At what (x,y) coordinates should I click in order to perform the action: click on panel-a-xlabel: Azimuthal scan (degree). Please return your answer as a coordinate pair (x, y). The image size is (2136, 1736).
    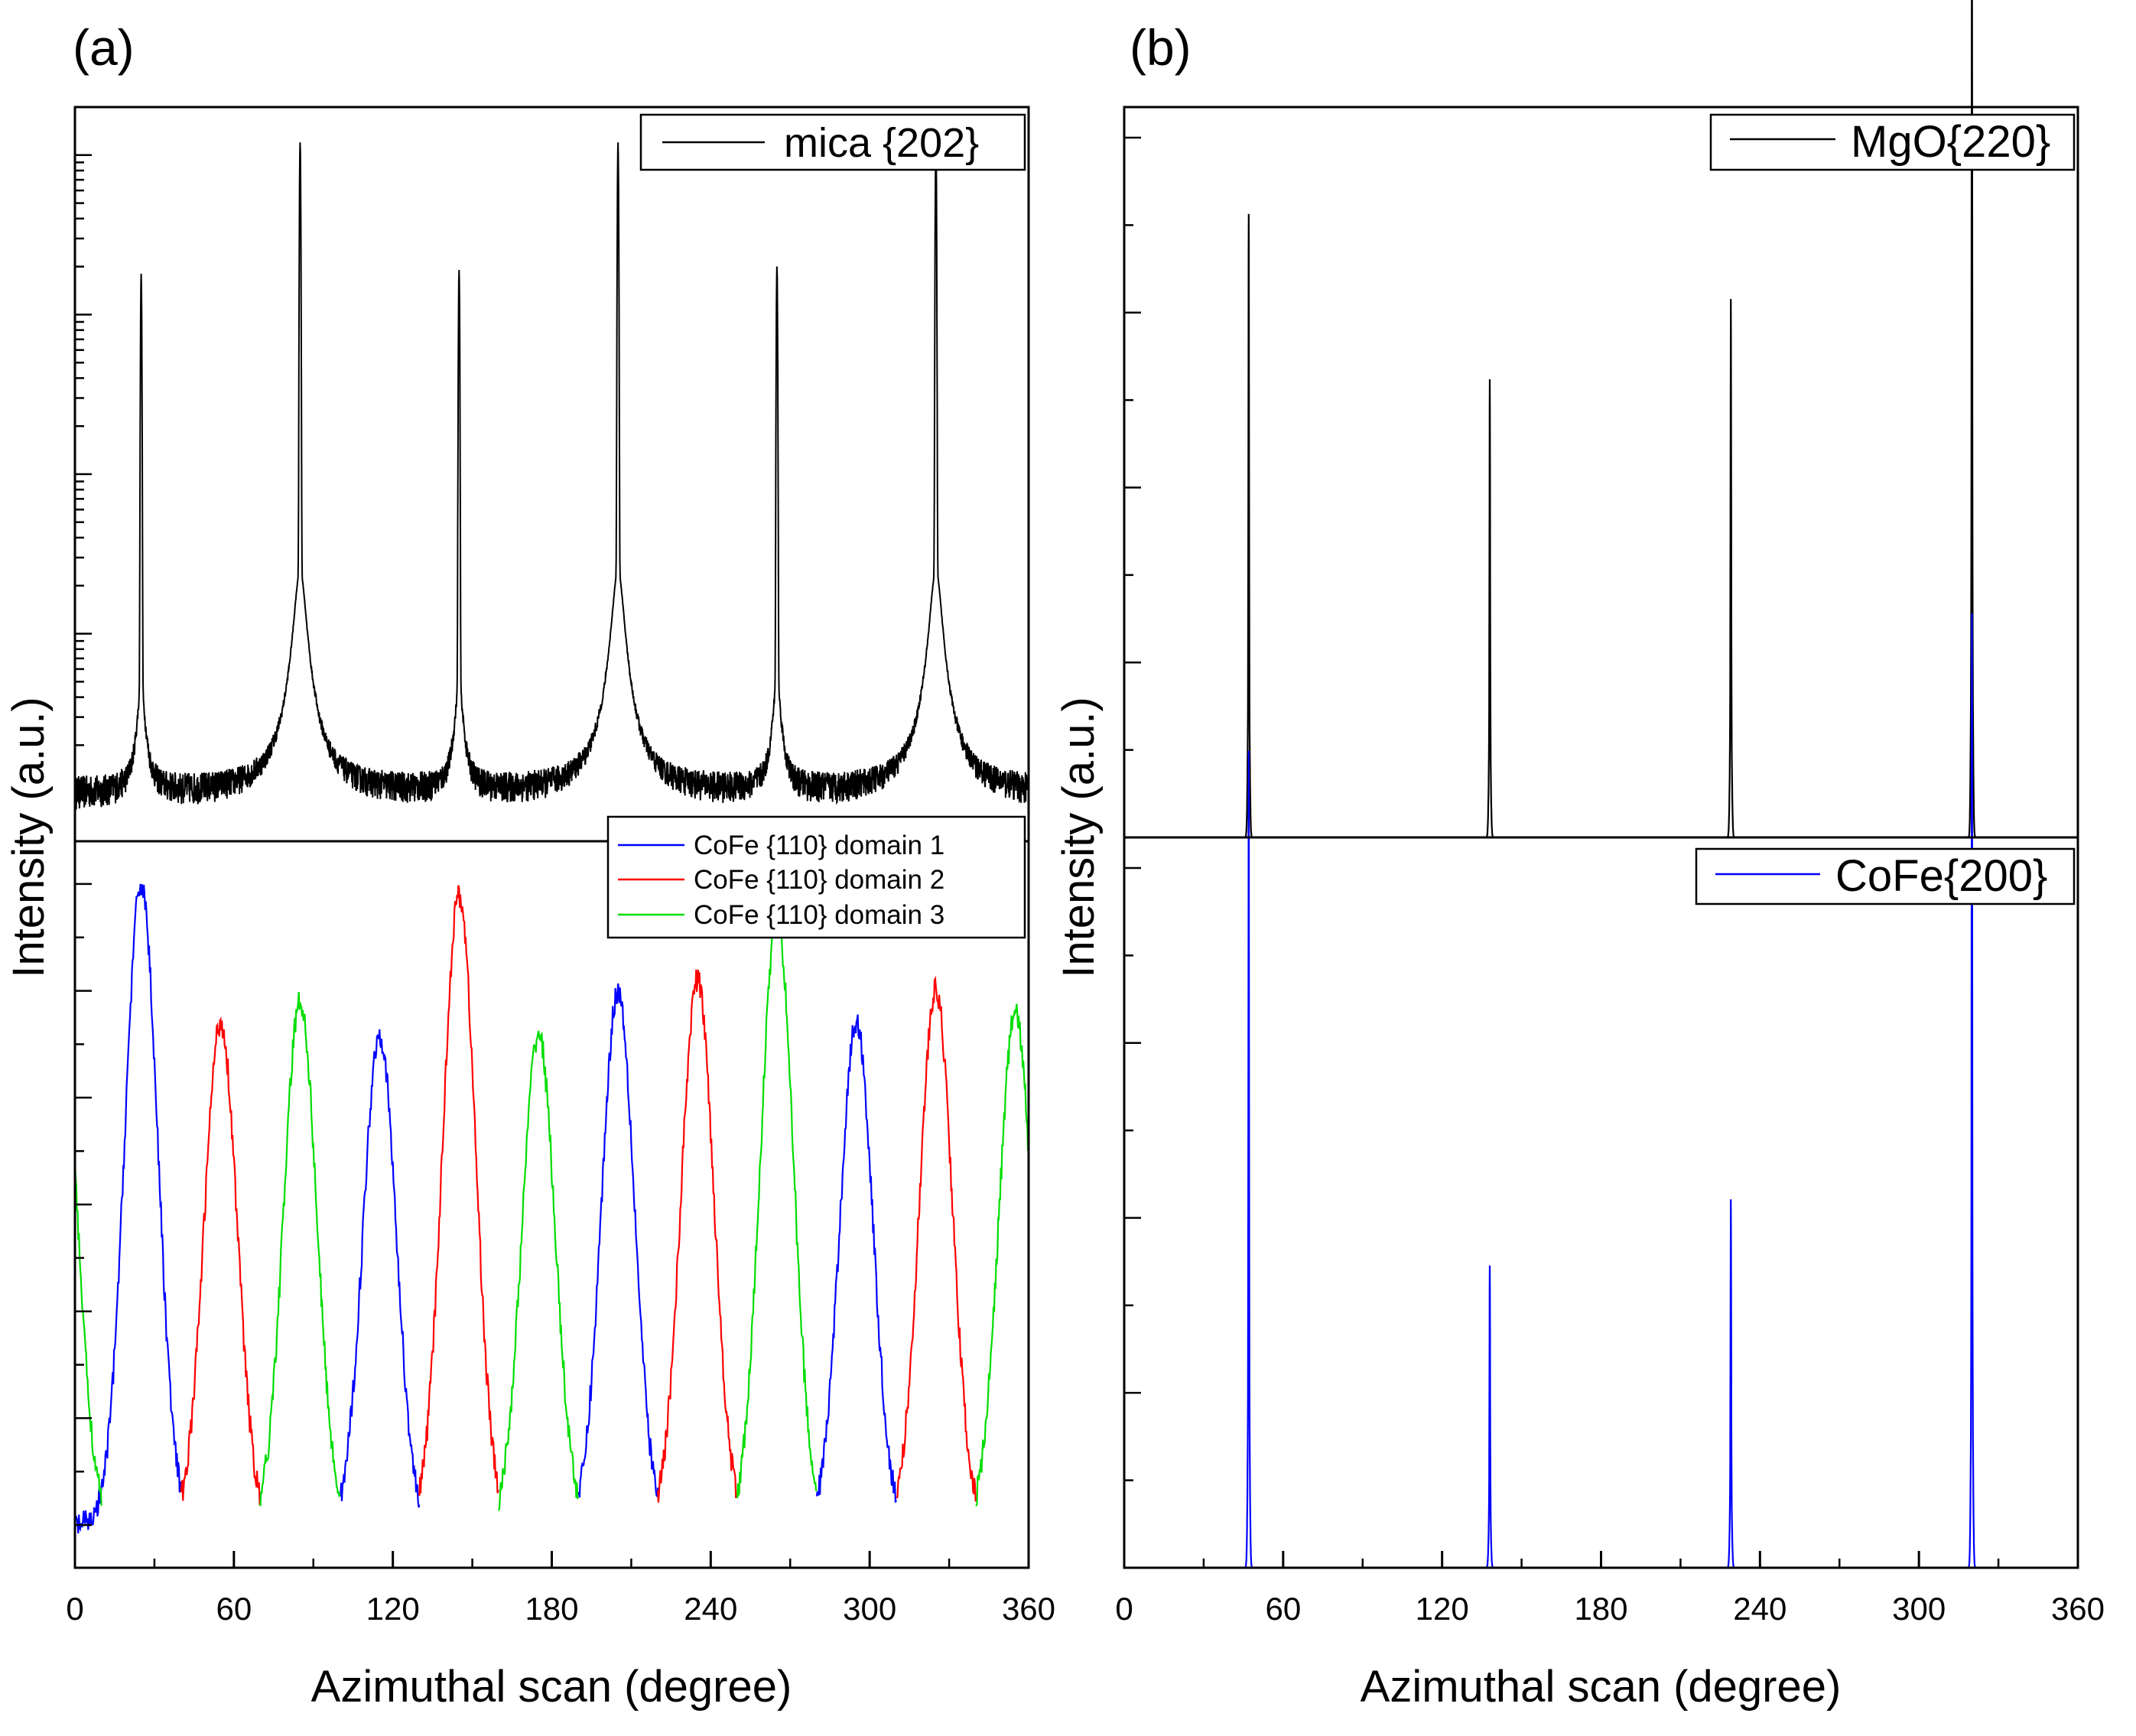
    Looking at the image, I should click on (551, 1687).